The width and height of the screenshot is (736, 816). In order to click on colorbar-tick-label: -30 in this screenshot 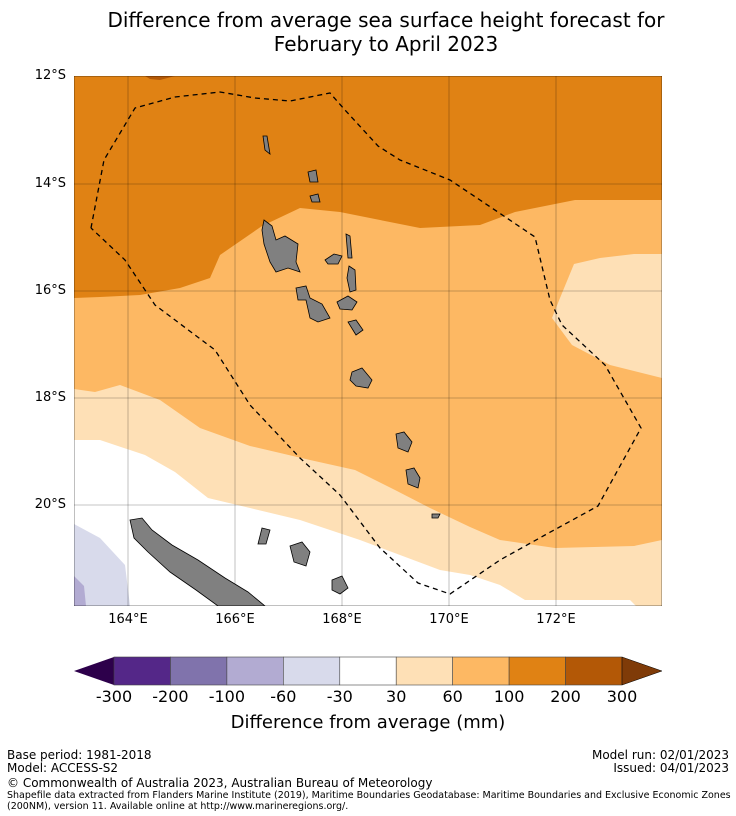, I will do `click(339, 696)`.